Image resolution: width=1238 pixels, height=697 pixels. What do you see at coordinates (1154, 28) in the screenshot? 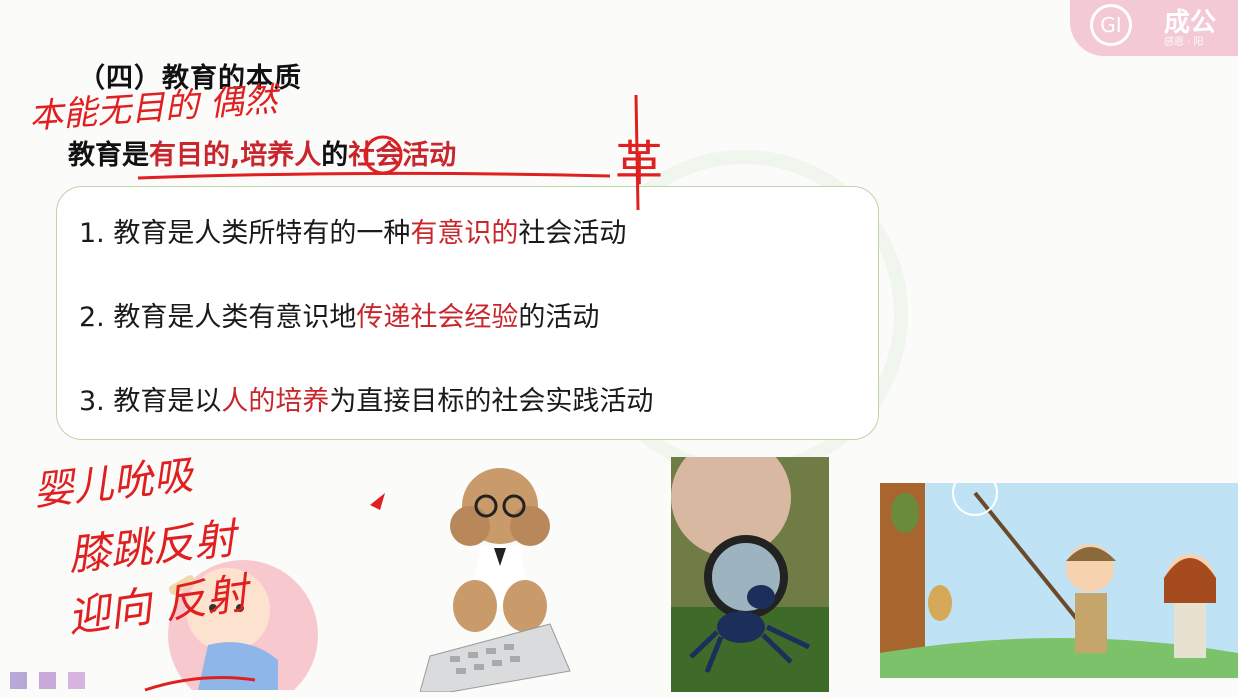
I see `brand-logo: GI 成公 感恩 · 阳` at bounding box center [1154, 28].